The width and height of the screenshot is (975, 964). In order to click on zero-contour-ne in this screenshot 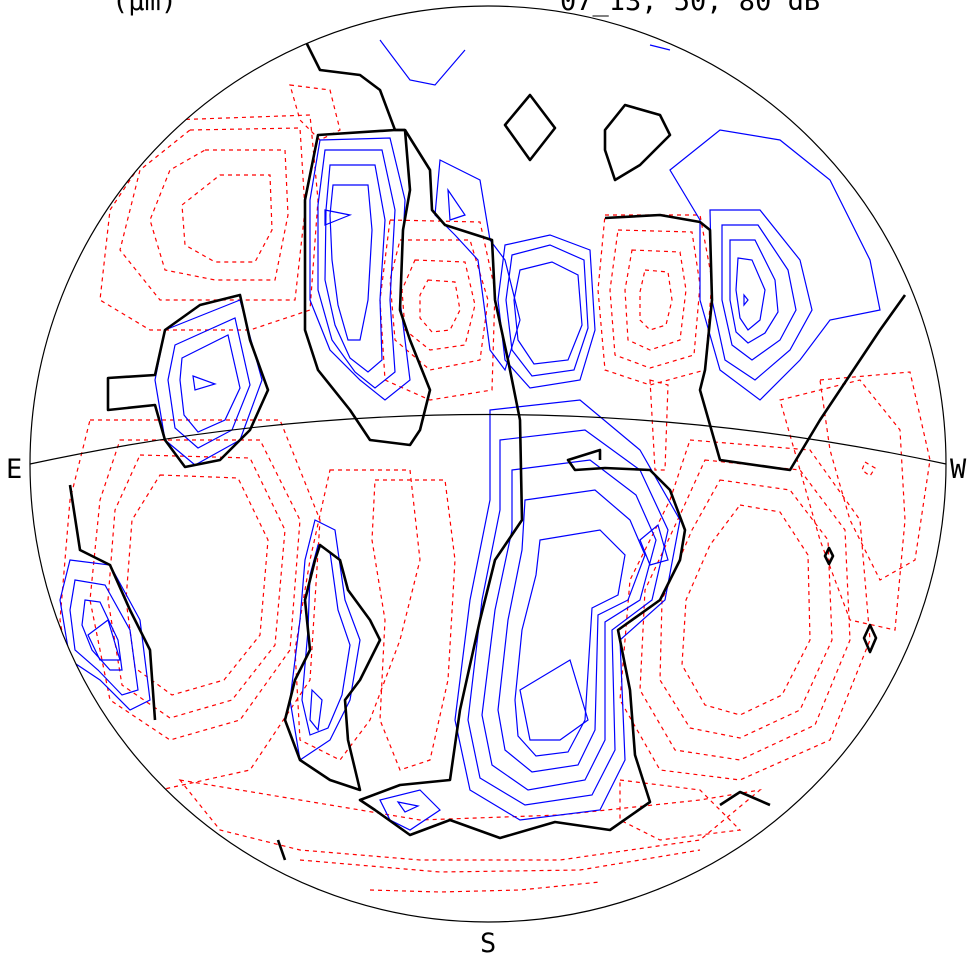, I will do `click(755, 342)`.